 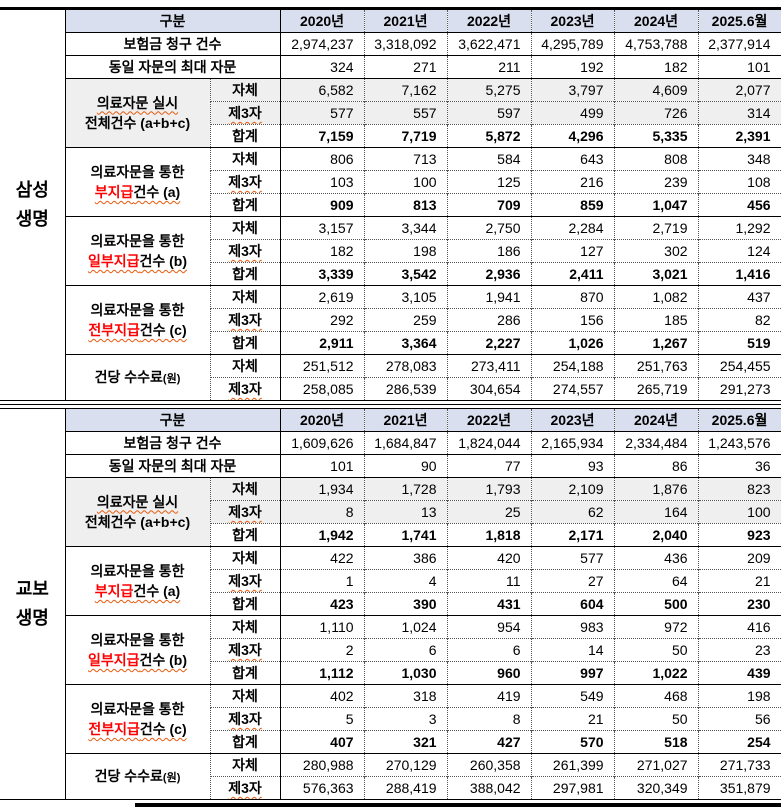 I want to click on group-label-line: 전부지급건수 (c), so click(x=138, y=729).